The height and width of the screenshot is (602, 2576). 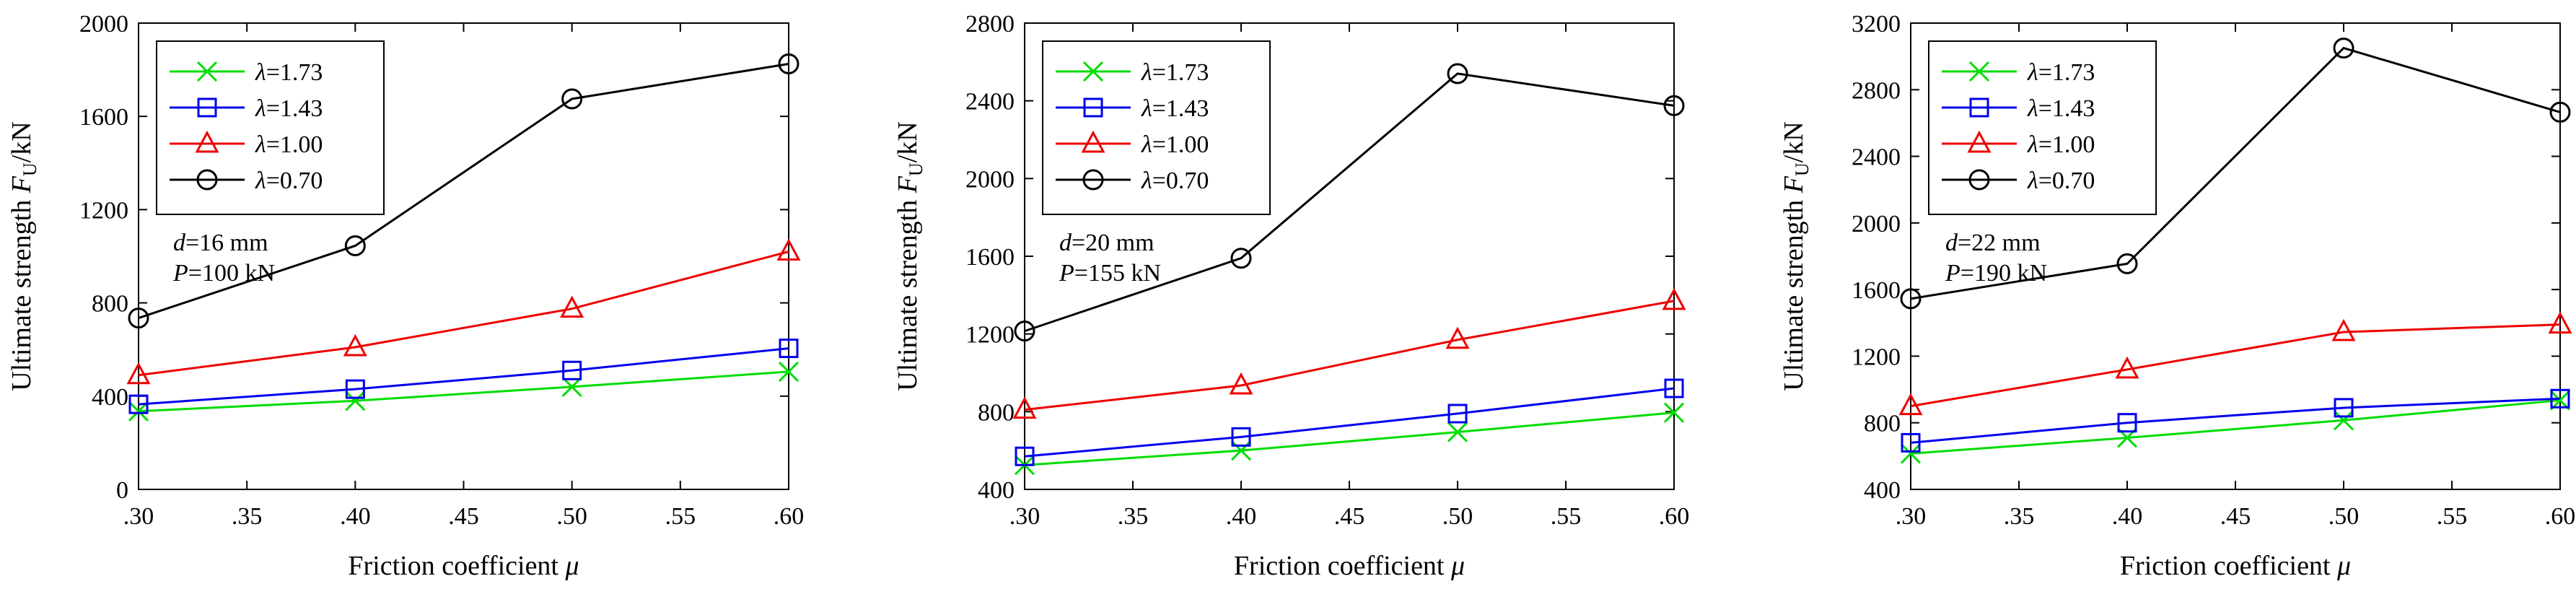 I want to click on y-tick-label: 2400, so click(x=1877, y=157).